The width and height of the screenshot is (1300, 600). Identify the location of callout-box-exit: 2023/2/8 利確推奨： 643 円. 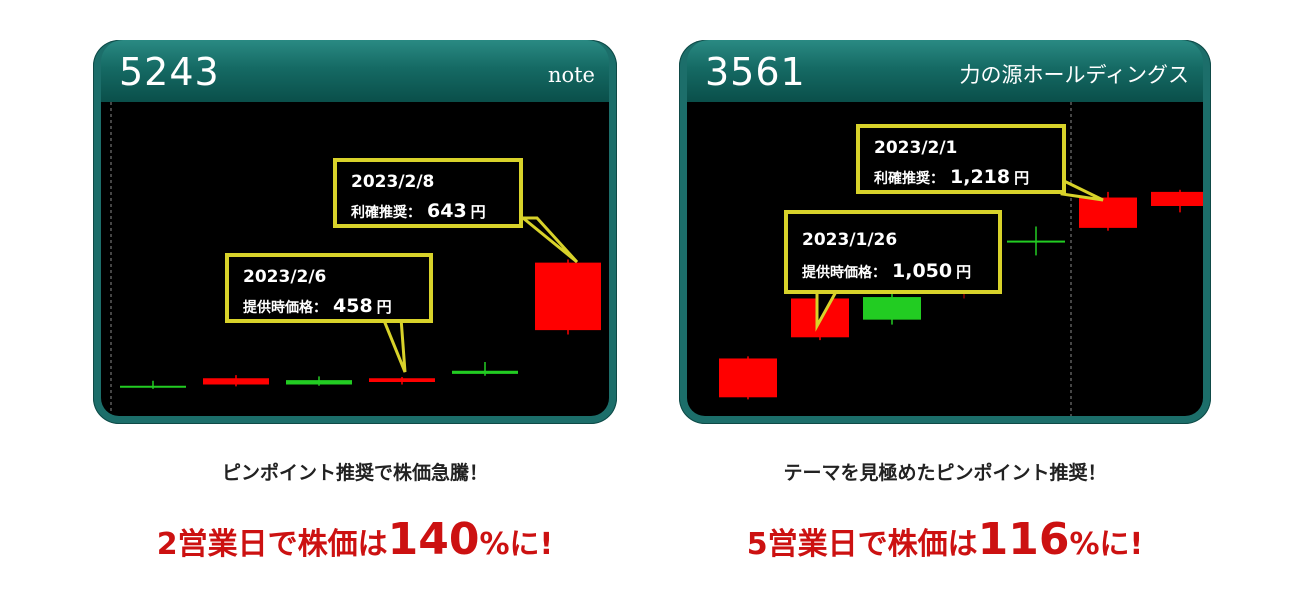
(428, 193).